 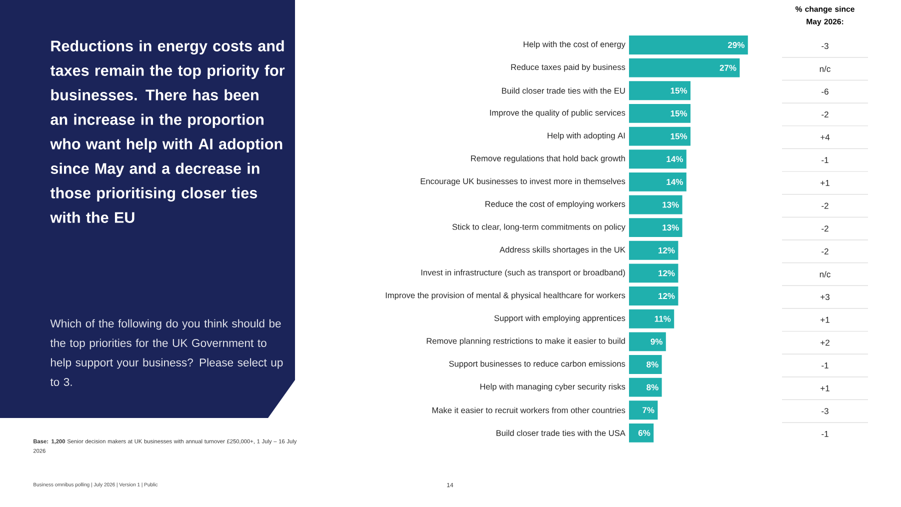 I want to click on y-tick-label: Reduce taxes paid by business, so click(x=568, y=68).